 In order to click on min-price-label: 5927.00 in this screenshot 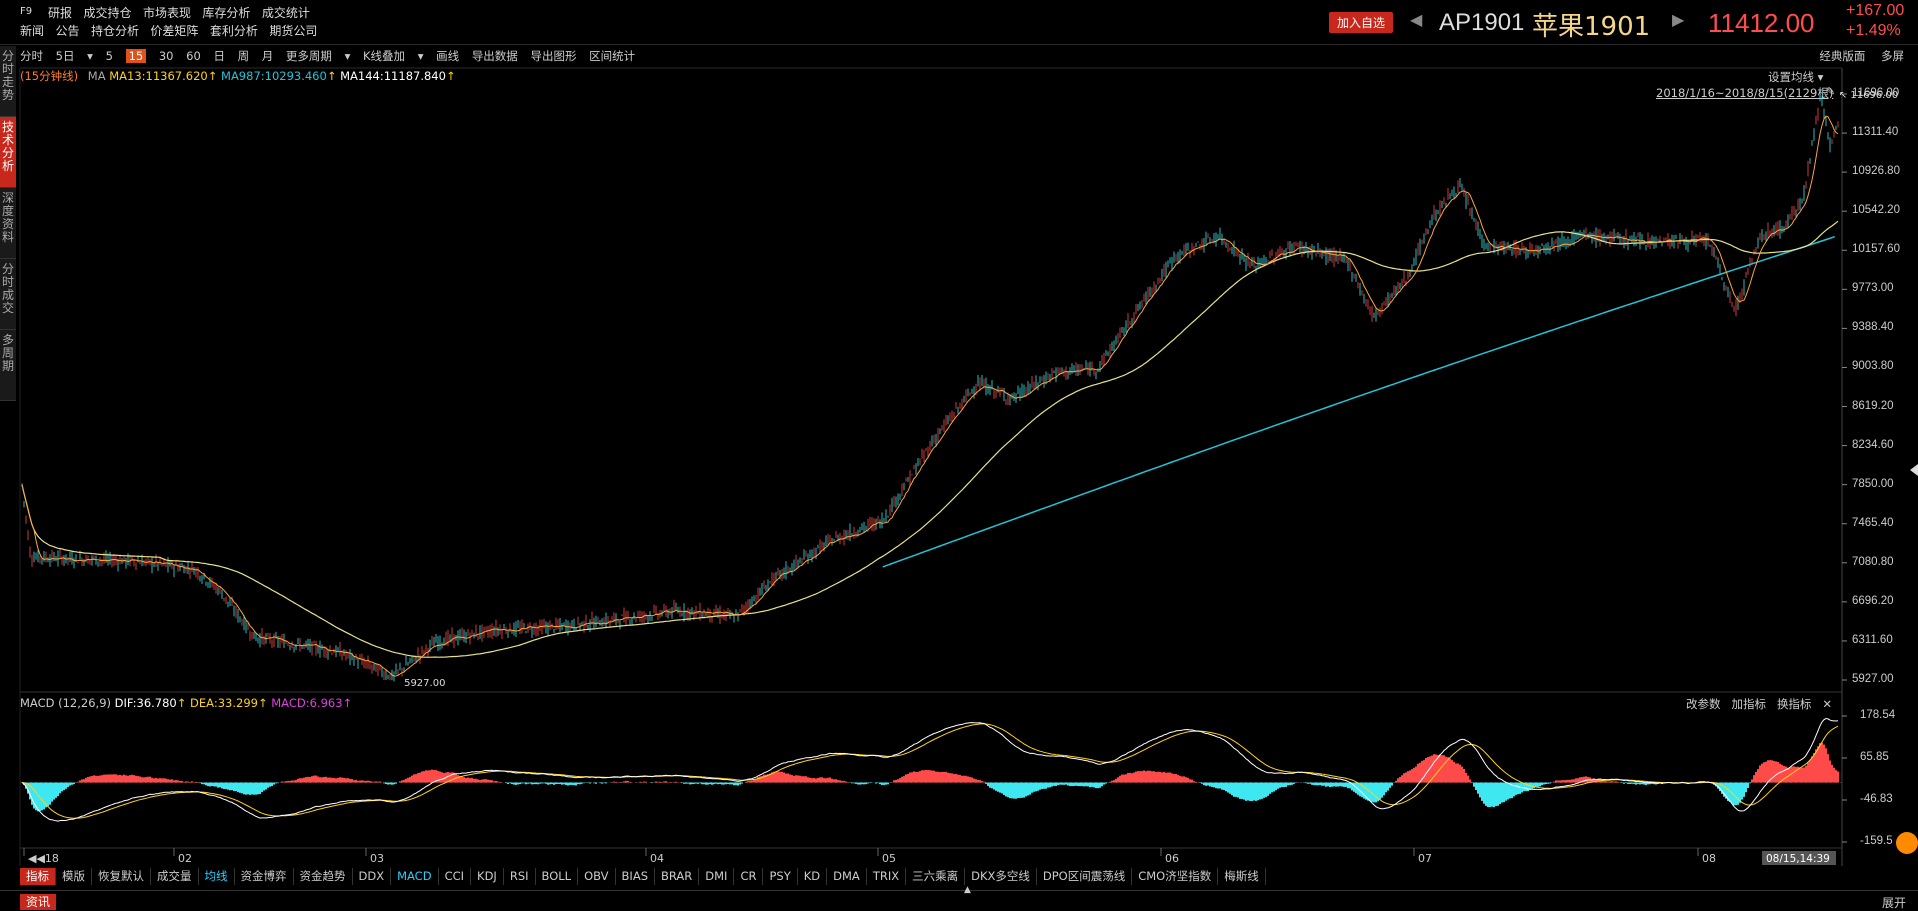, I will do `click(424, 683)`.